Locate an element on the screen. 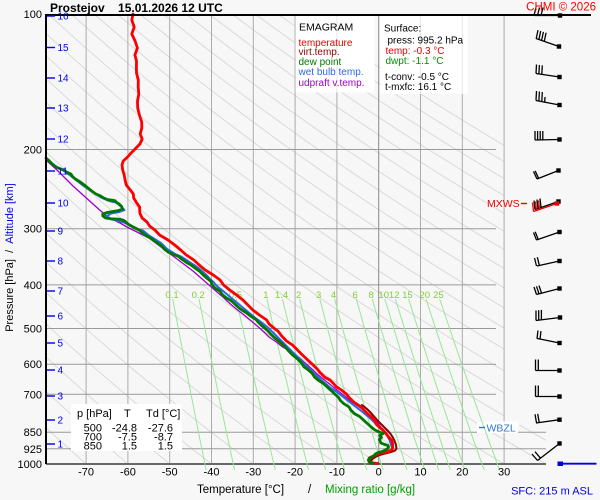  svg-text: -30 is located at coordinates (253, 473).